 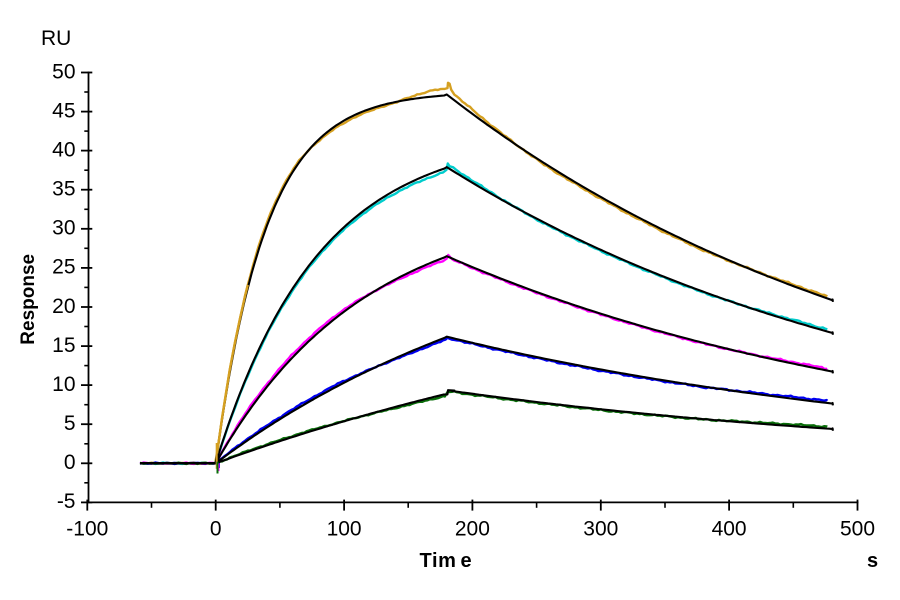 I want to click on svg-text: 20, so click(x=63, y=306).